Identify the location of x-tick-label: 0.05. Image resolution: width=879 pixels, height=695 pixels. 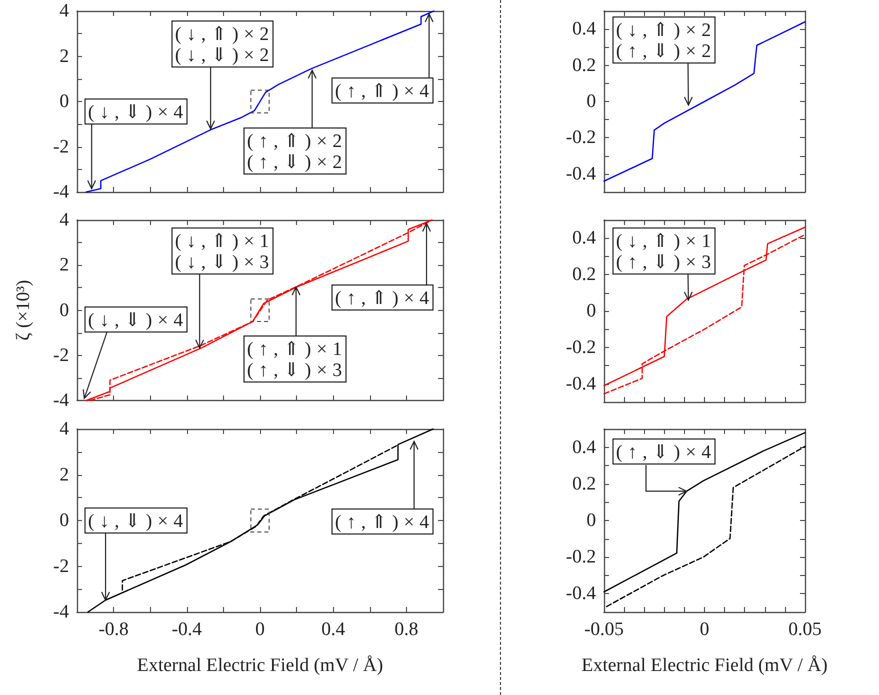
(805, 629).